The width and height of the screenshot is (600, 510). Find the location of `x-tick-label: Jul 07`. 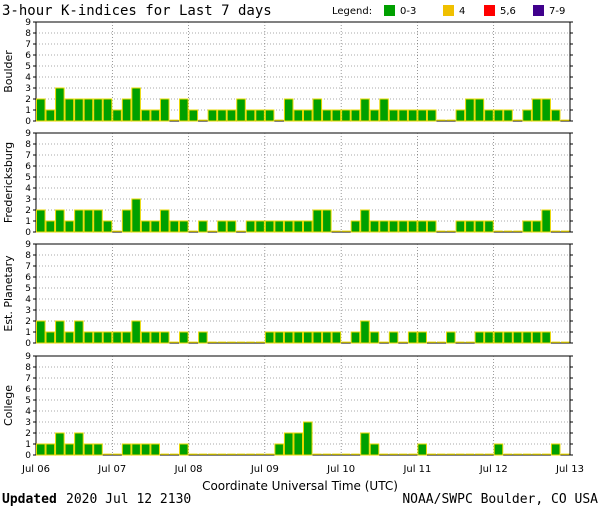

x-tick-label: Jul 07 is located at coordinates (111, 469).